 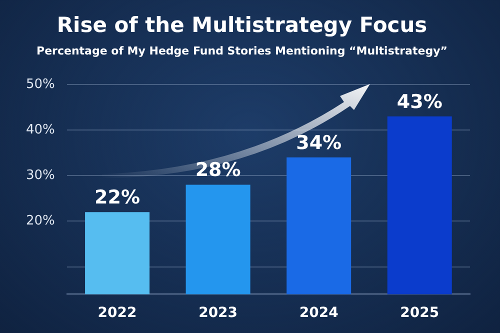 What do you see at coordinates (242, 25) in the screenshot?
I see `chart-title: Rise of the Multistrategy Focus` at bounding box center [242, 25].